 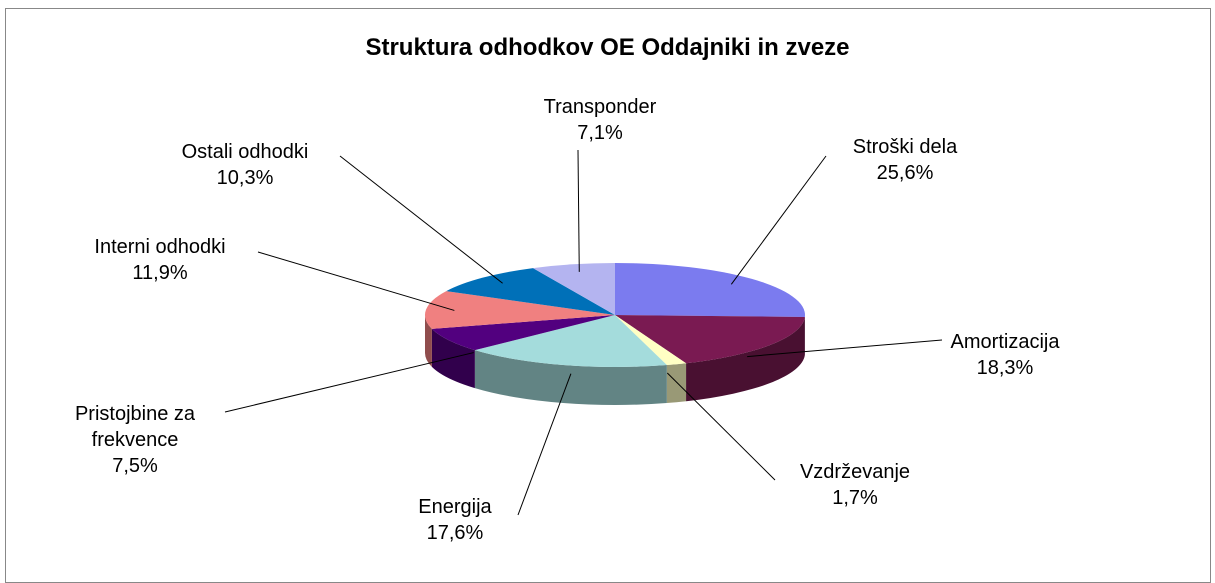 I want to click on label-text: Energija, so click(x=454, y=507).